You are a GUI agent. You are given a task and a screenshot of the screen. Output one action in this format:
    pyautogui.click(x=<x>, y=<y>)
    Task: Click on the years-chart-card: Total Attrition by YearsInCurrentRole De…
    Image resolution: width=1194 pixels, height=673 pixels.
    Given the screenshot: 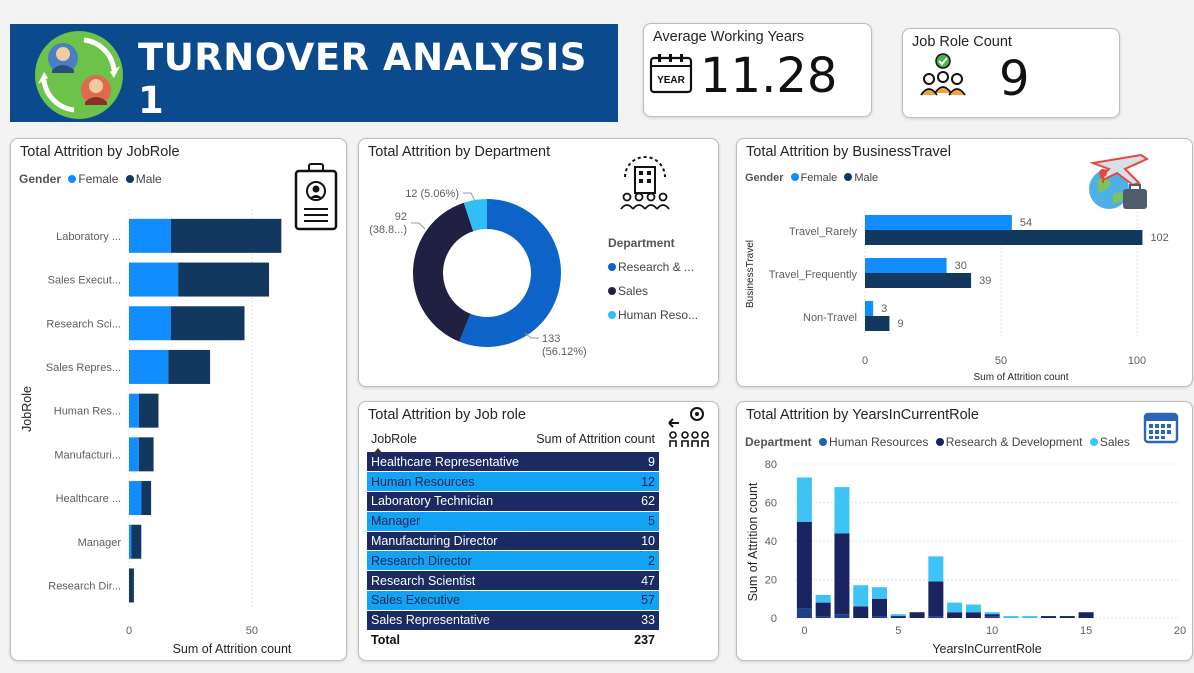 What is the action you would take?
    pyautogui.click(x=964, y=531)
    